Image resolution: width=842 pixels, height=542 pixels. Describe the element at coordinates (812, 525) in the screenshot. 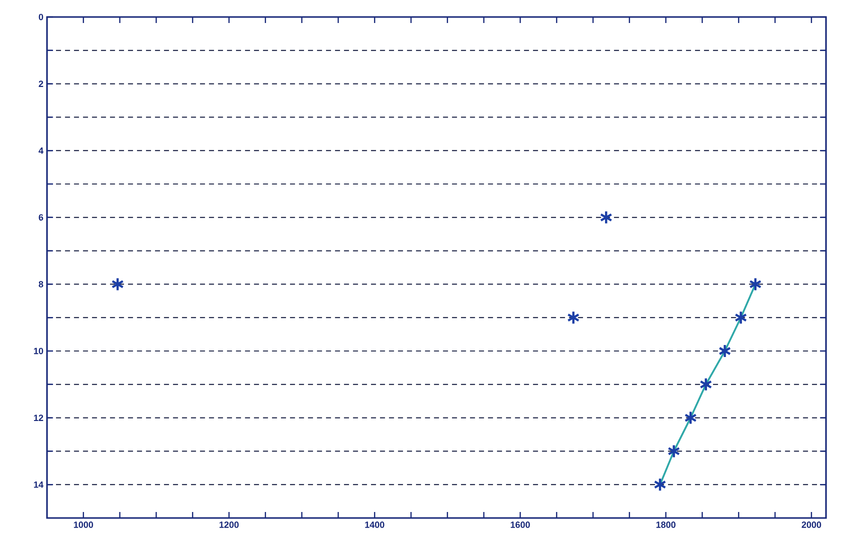

I see `x-tick-label: 2000` at that location.